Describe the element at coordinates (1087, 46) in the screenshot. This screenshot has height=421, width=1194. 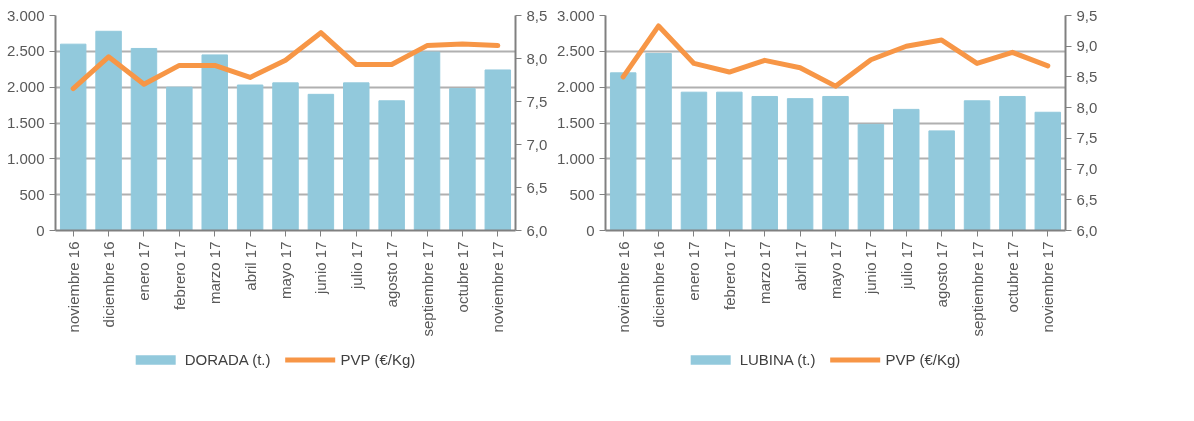
I see `y2-tick-label: 9,0` at that location.